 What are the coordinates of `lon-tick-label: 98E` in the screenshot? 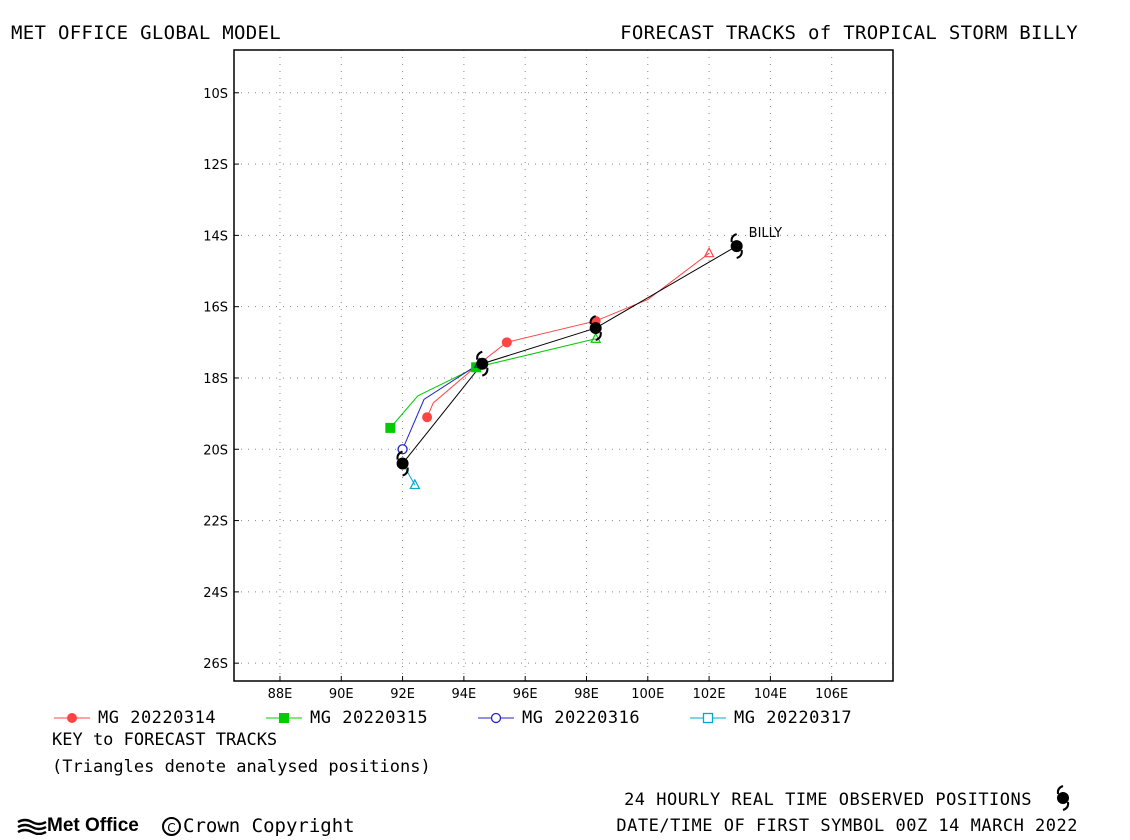 It's located at (586, 693).